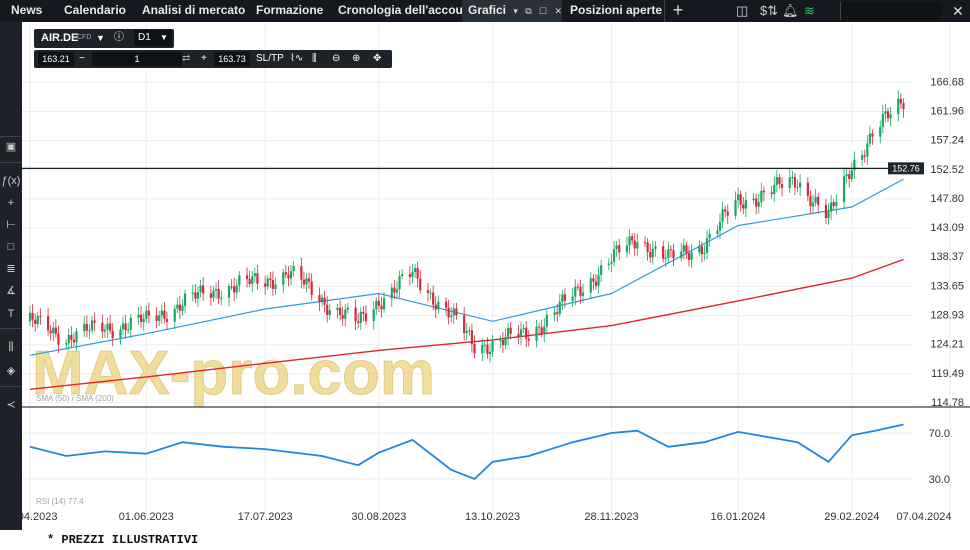 The height and width of the screenshot is (550, 970). What do you see at coordinates (947, 82) in the screenshot?
I see `price-tick-label: 166.68` at bounding box center [947, 82].